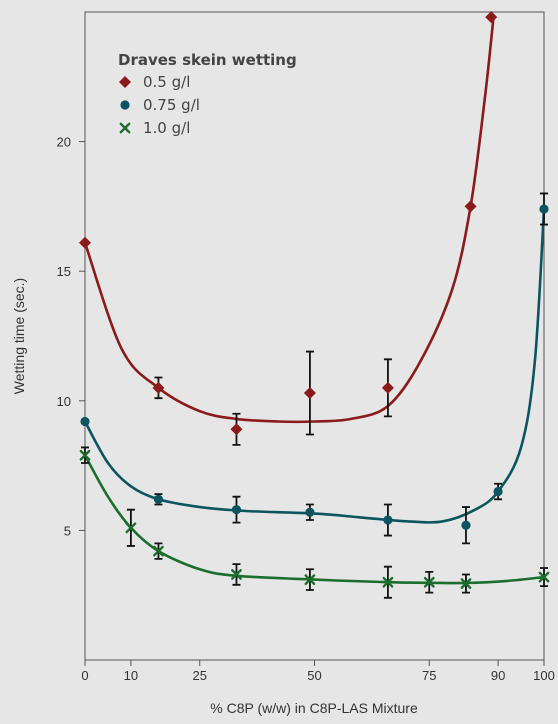 The image size is (558, 724). Describe the element at coordinates (314, 708) in the screenshot. I see `x-axis-title: % C8P (w/w) in C8P-LAS Mixture` at that location.